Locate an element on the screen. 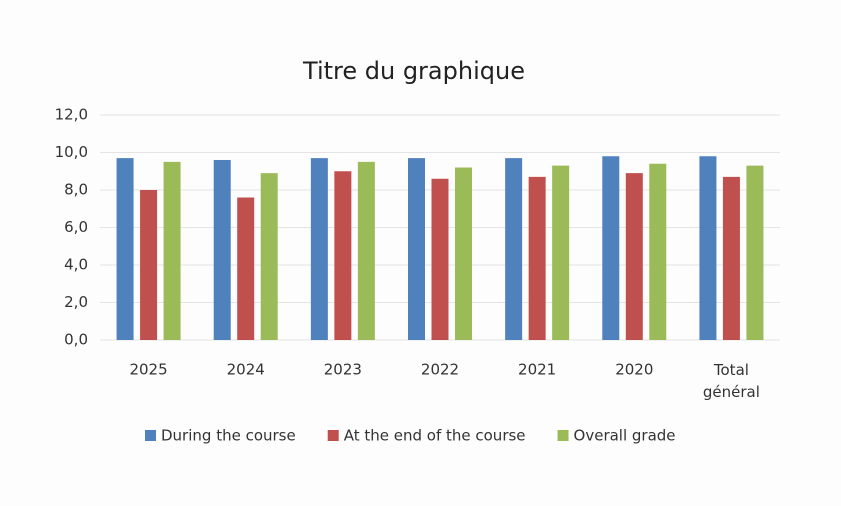  legend-label: Overall grade is located at coordinates (625, 436).